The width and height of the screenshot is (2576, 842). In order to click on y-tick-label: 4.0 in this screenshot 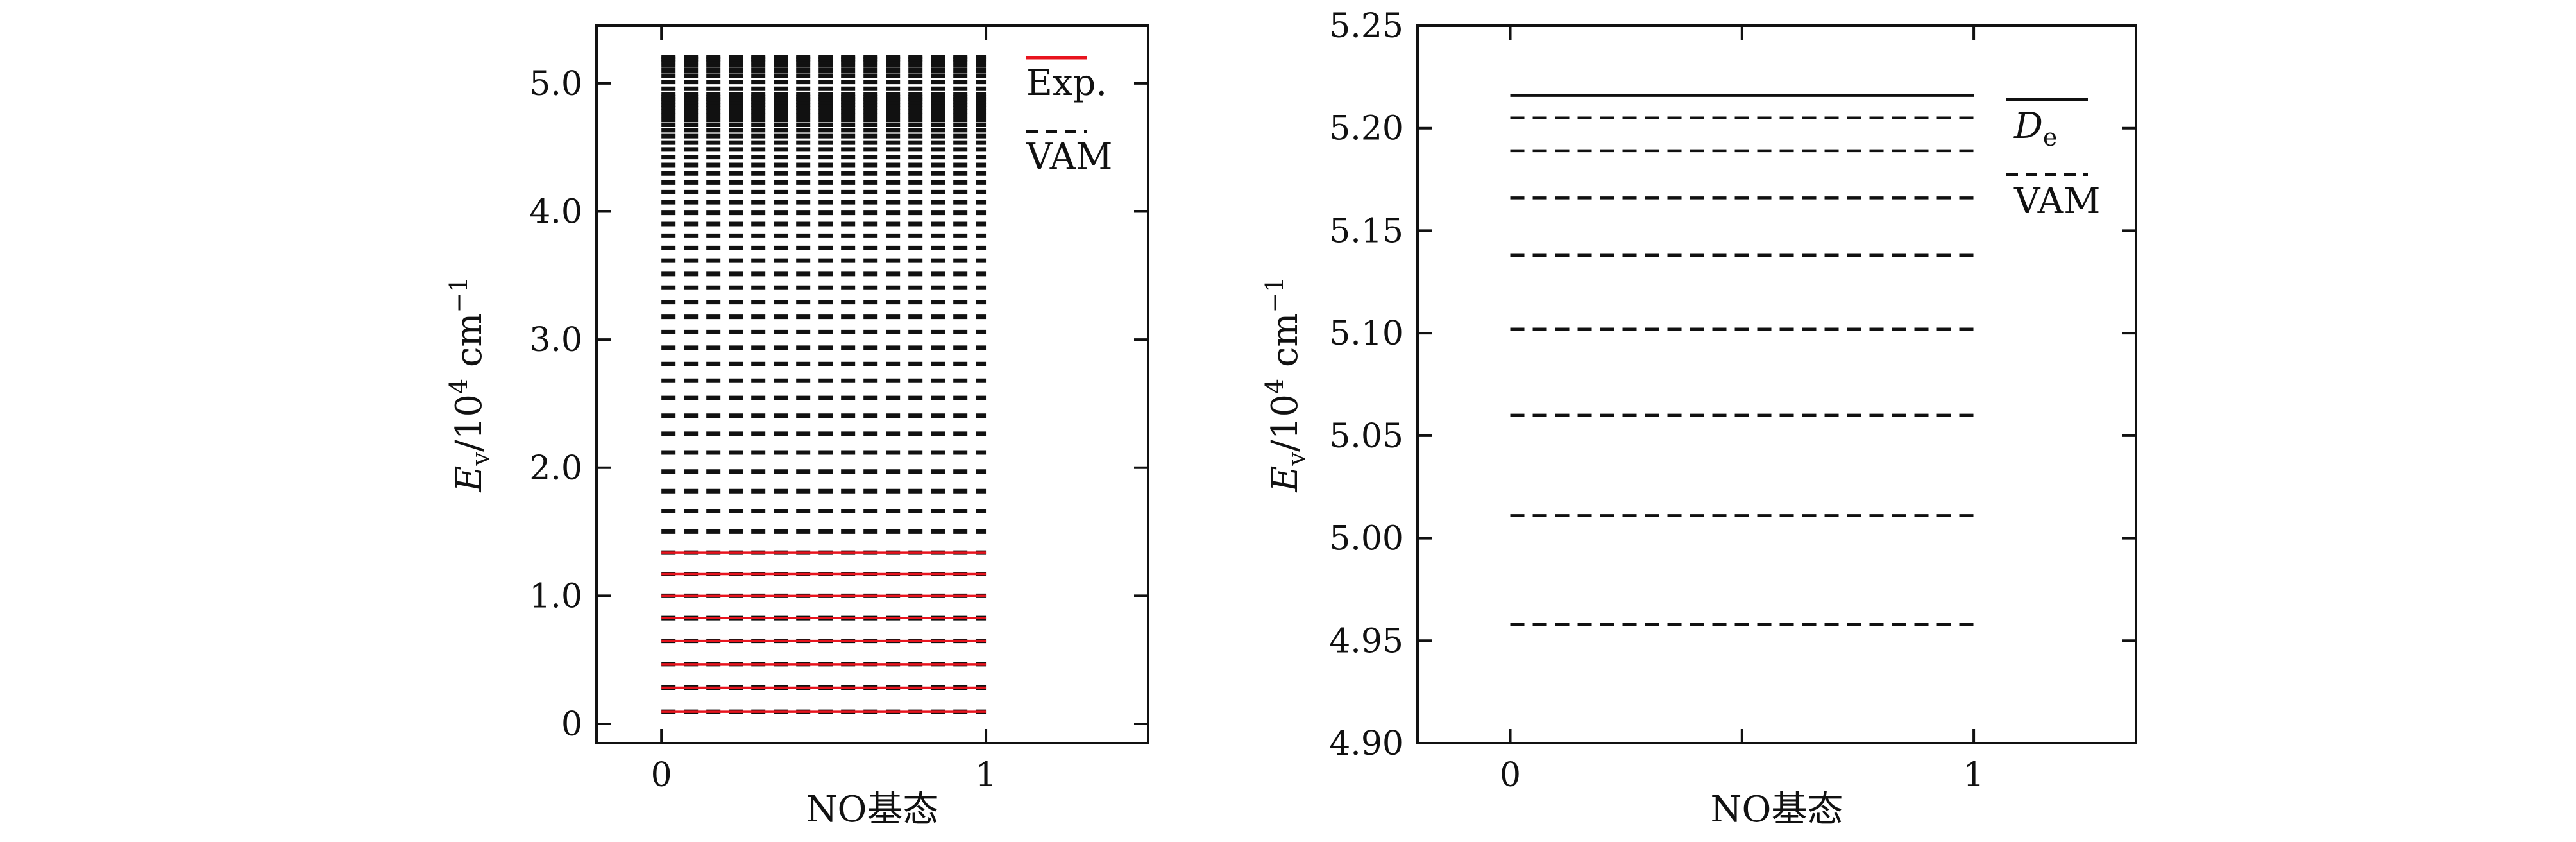, I will do `click(555, 212)`.